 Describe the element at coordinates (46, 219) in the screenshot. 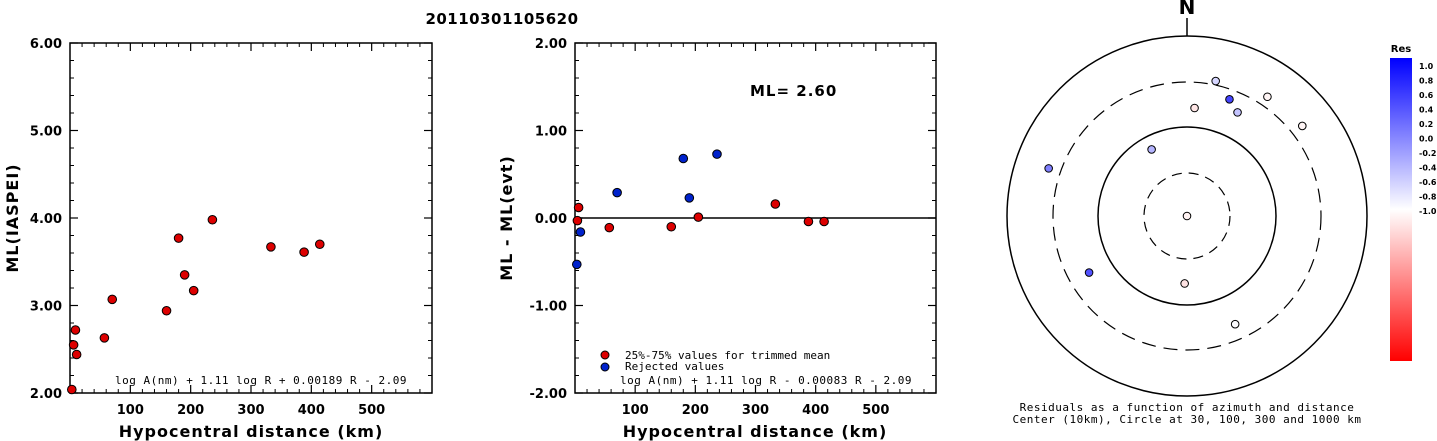

I see `left-y-tick-label: 4.00` at that location.